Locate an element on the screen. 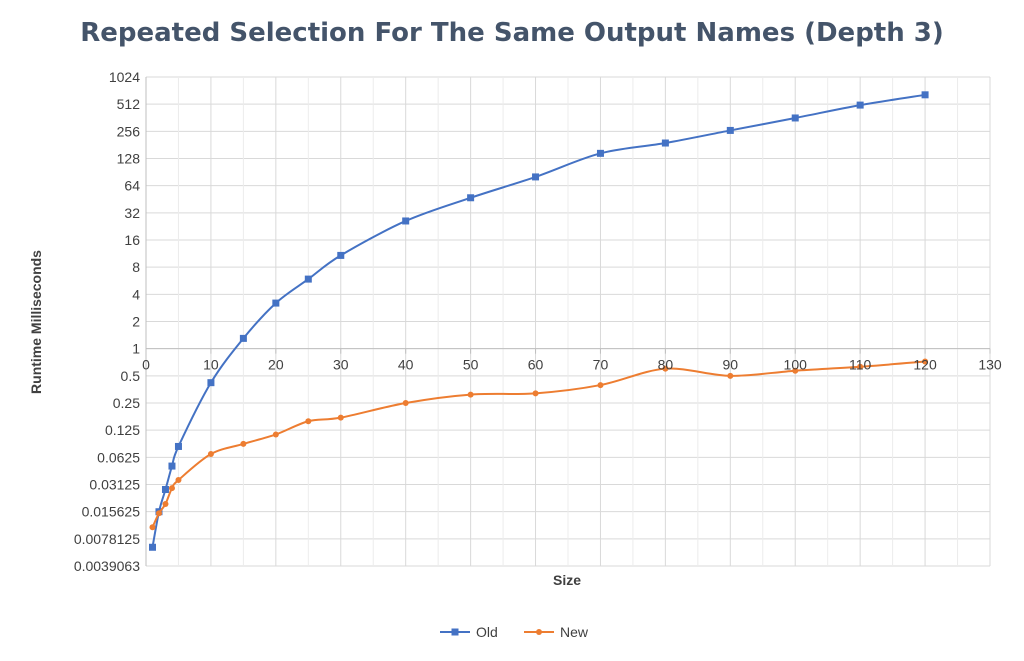  x-tick-label: 120 is located at coordinates (925, 365).